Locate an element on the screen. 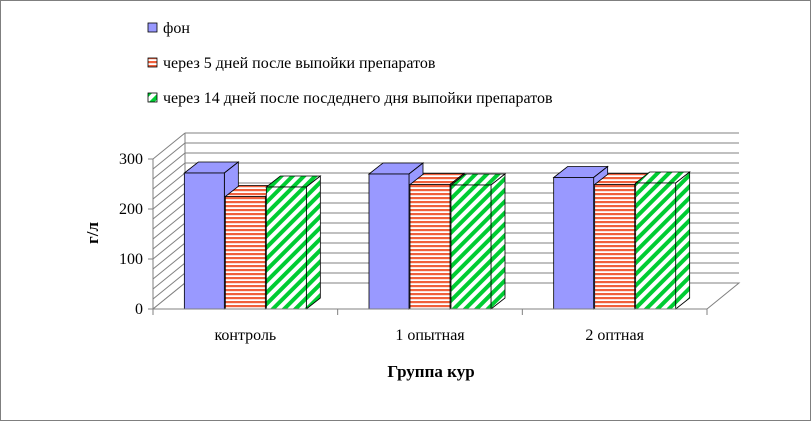 Image resolution: width=811 pixels, height=422 pixels. y-axis-title: г/л is located at coordinates (92, 233).